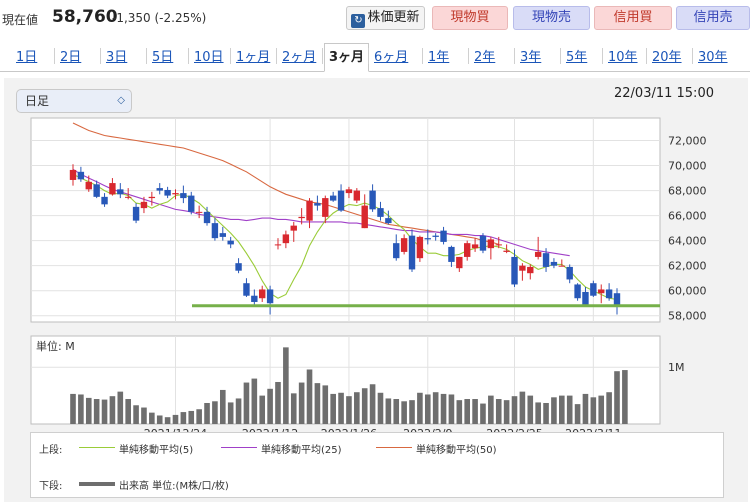 This screenshot has width=750, height=502. What do you see at coordinates (37, 101) in the screenshot?
I see `interval-select-value: 日足` at bounding box center [37, 101].